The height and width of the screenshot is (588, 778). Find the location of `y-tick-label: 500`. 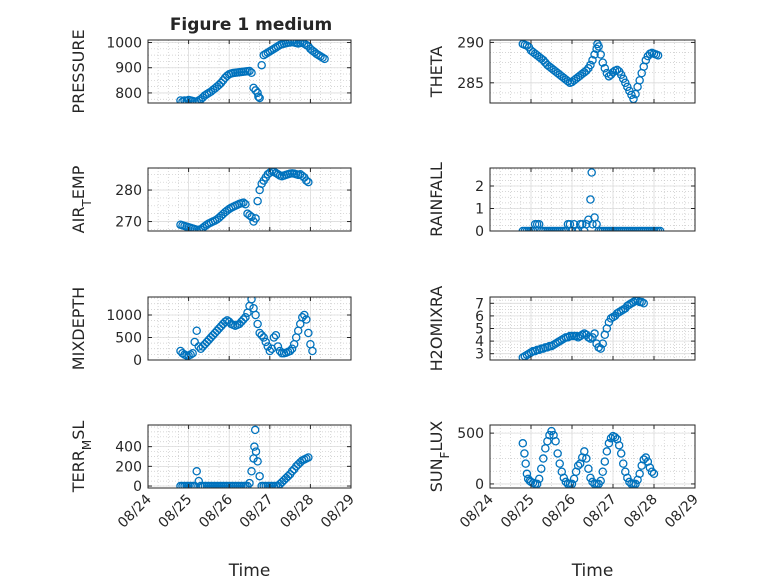

y-tick-label: 500 is located at coordinates (470, 434).